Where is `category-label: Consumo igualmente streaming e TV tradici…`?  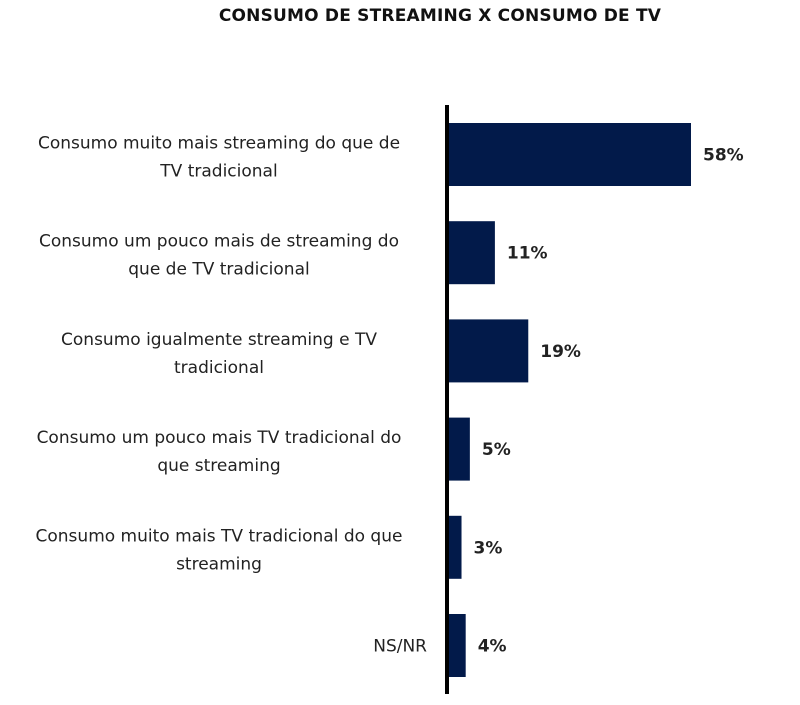 category-label: Consumo igualmente streaming e TV tradici… is located at coordinates (219, 354).